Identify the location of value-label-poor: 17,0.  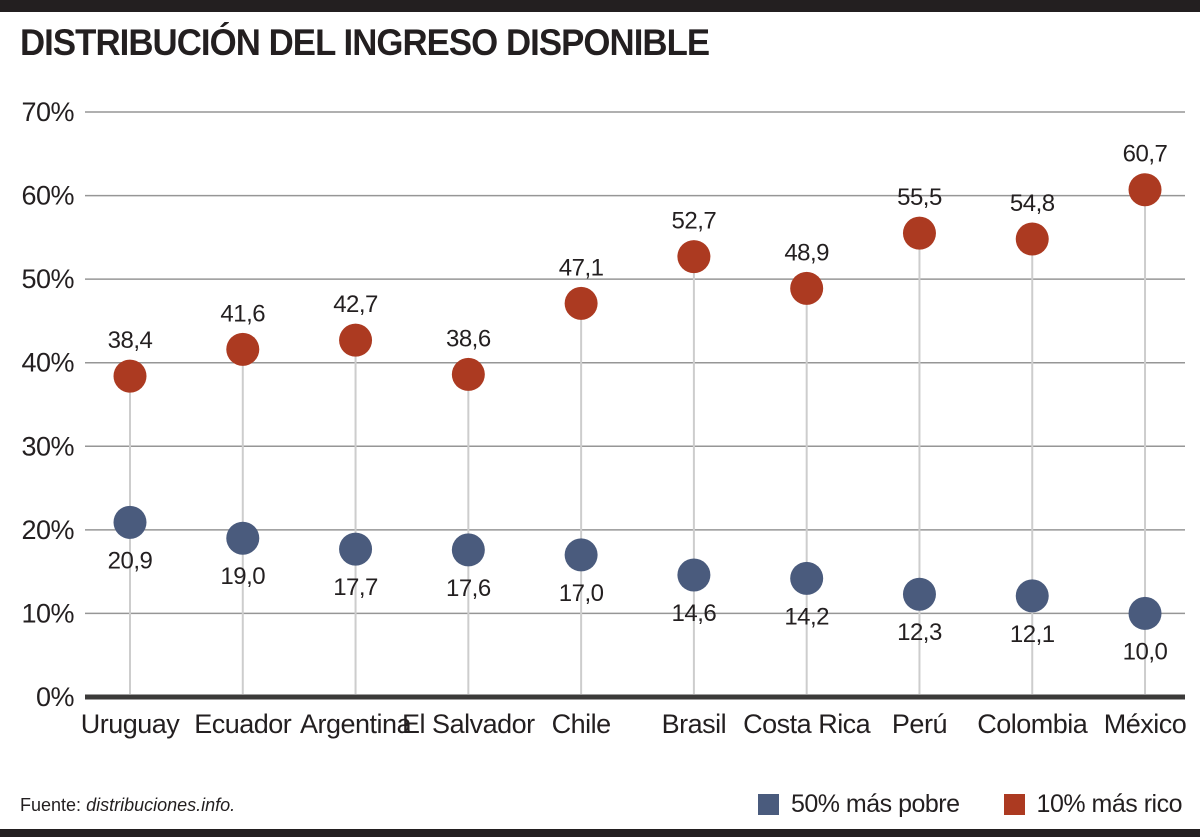
(581, 593).